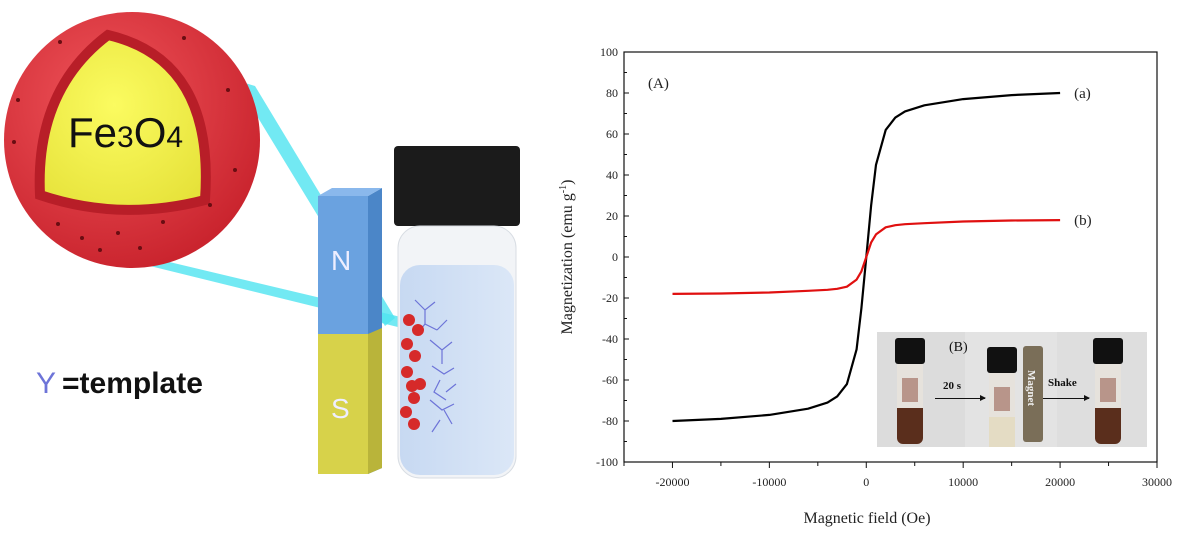 The height and width of the screenshot is (545, 1184). Describe the element at coordinates (1083, 221) in the screenshot. I see `series-label: (b)` at that location.